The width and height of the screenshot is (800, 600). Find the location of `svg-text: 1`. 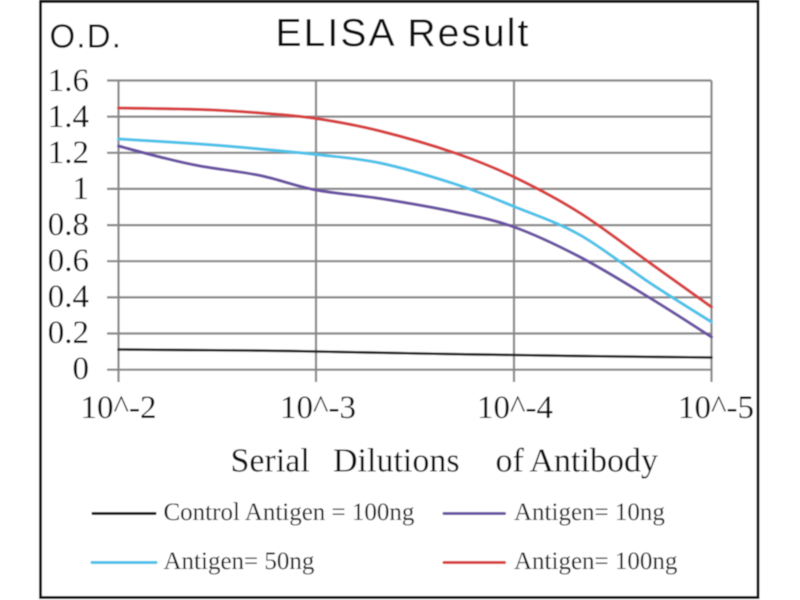

svg-text: 1 is located at coordinates (81, 189).